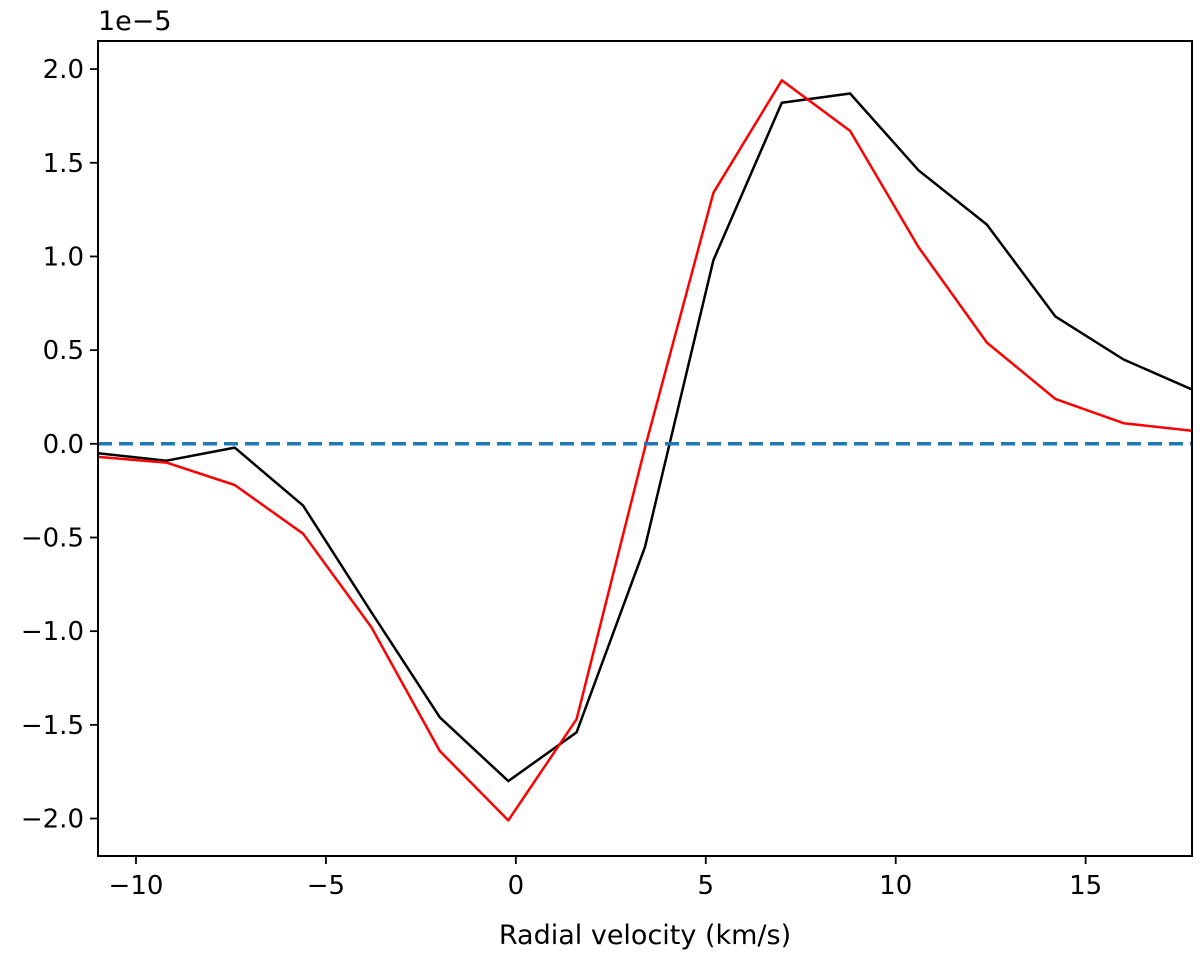 This screenshot has height=956, width=1200. I want to click on x-tick-label: 0, so click(516, 886).